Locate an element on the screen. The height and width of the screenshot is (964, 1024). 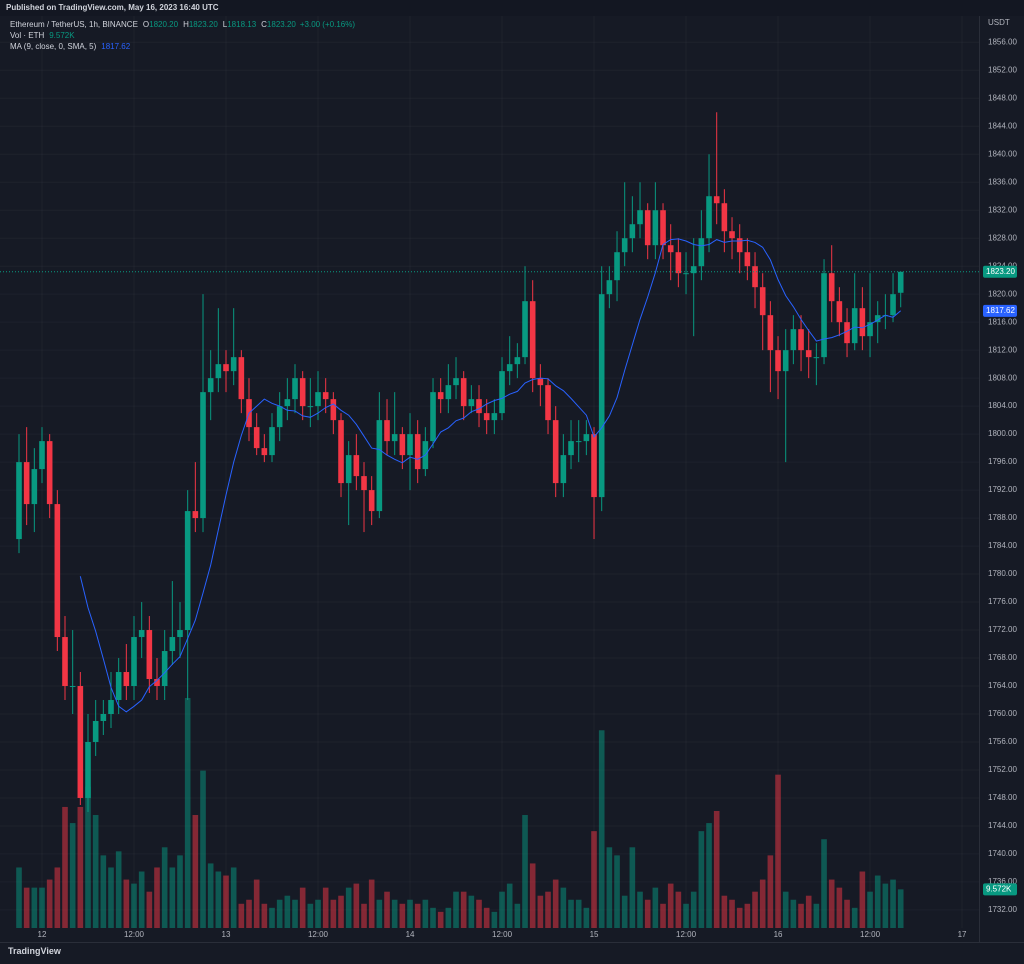
volume-tag-bg is located at coordinates (1000, 889).